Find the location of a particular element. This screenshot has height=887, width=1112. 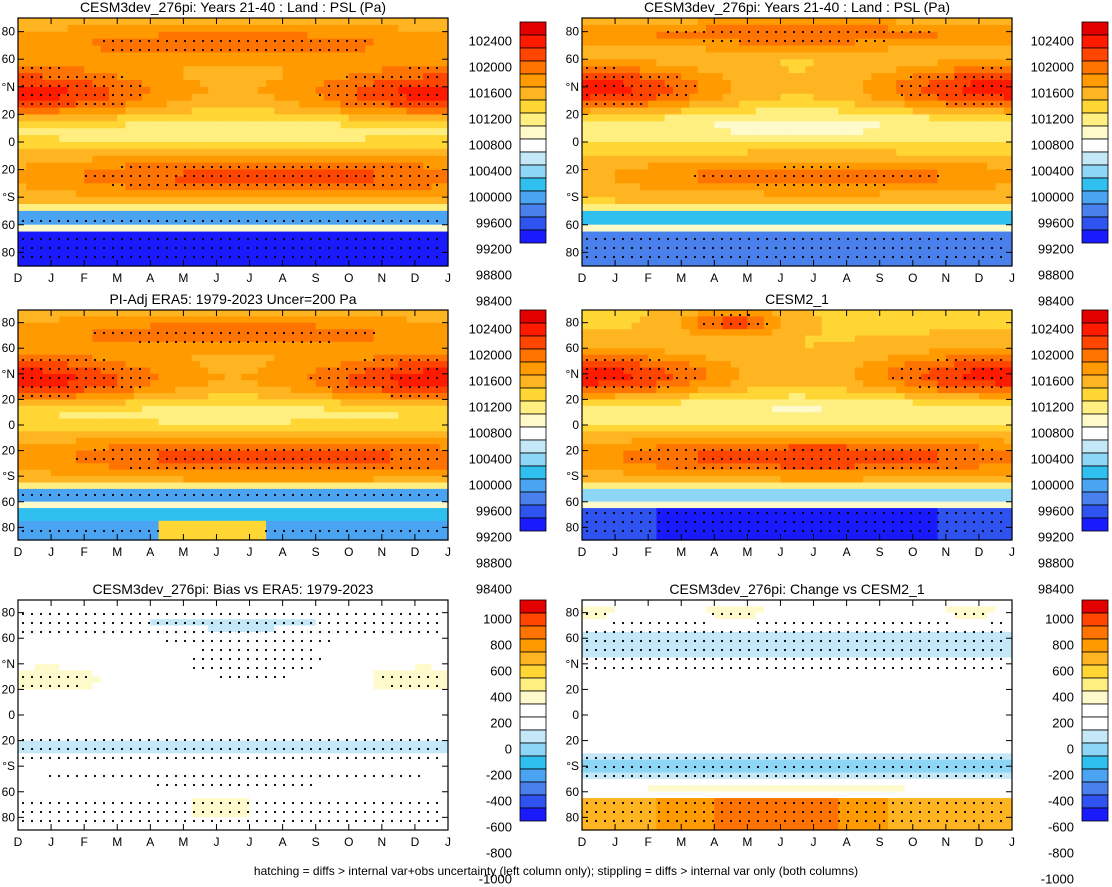

y-tick-label: °S is located at coordinates (8, 197).